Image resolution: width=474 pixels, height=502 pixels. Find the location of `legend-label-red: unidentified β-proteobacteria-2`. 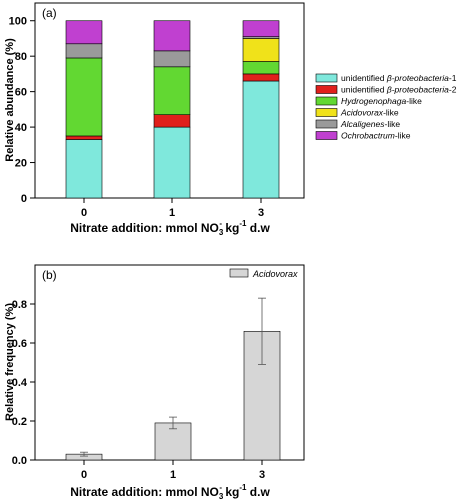

legend-label-red: unidentified β-proteobacteria-2 is located at coordinates (399, 90).